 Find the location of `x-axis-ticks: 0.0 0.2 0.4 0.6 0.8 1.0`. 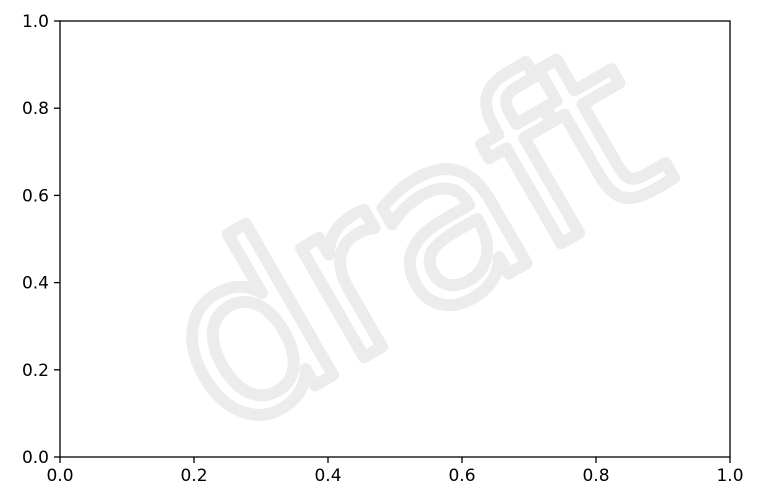

x-axis-ticks: 0.0 0.2 0.4 0.6 0.8 1.0 is located at coordinates (395, 471).